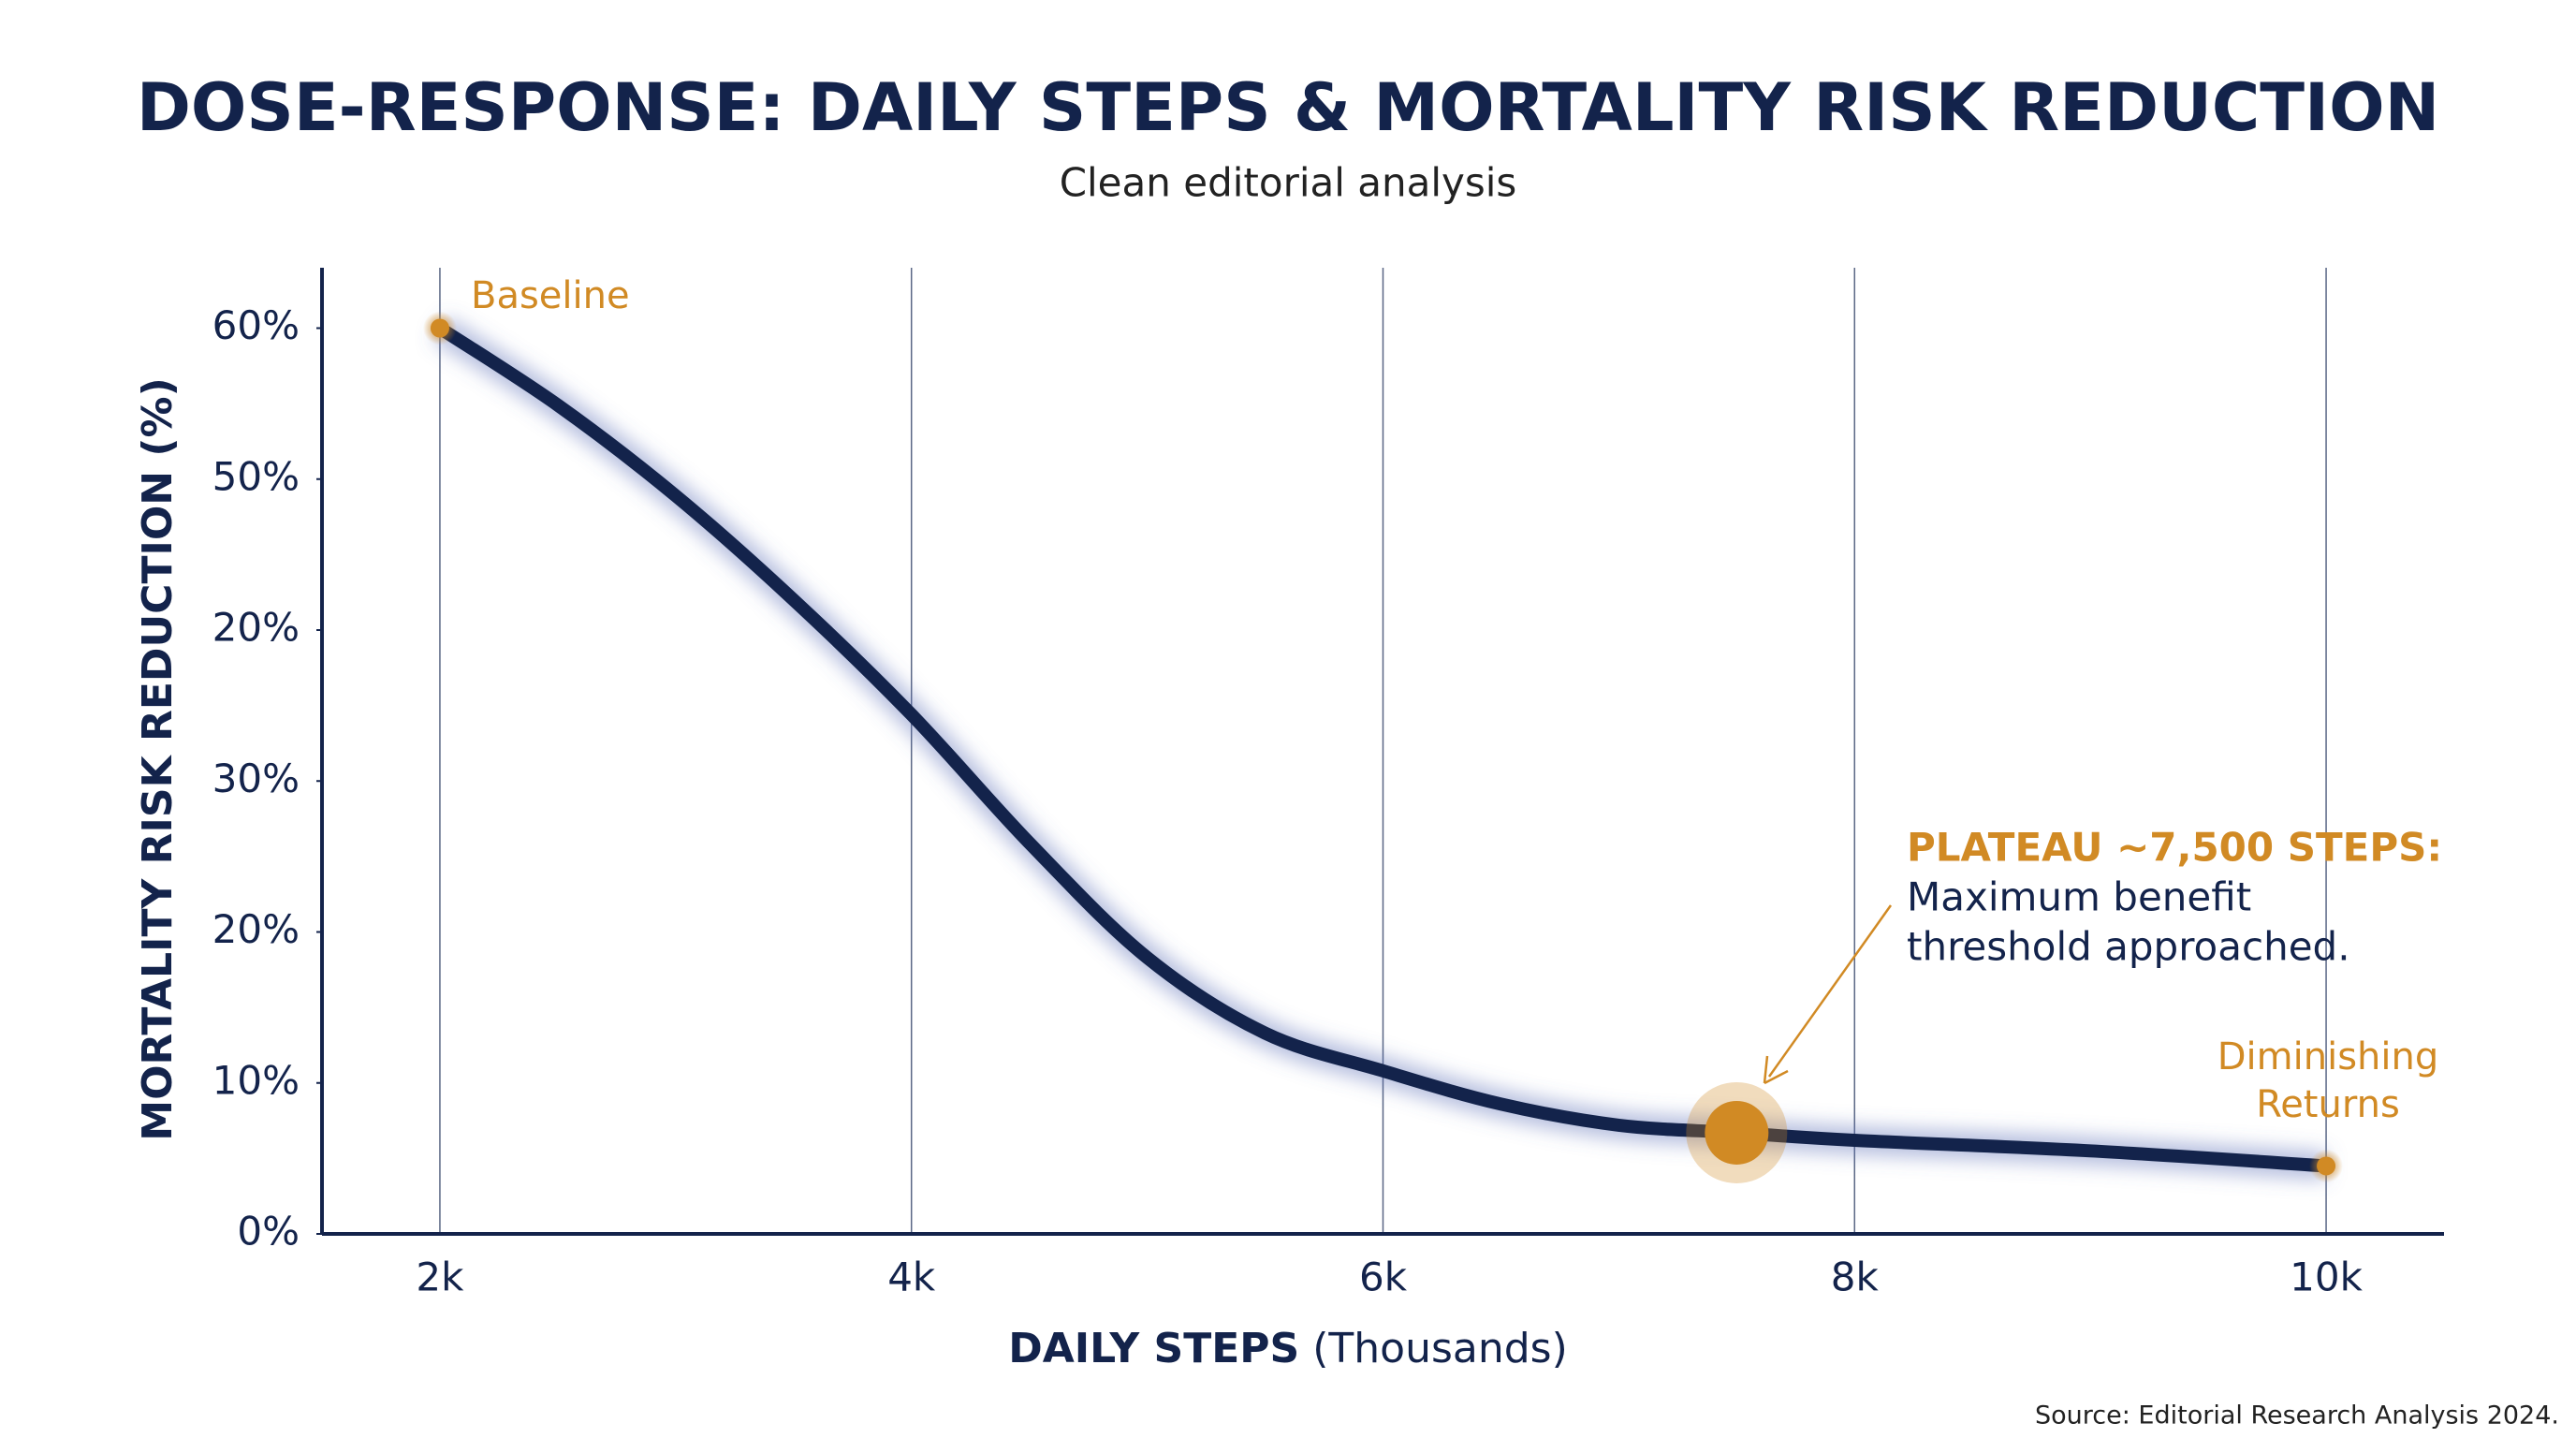 The image size is (2576, 1438). I want to click on annotation-diminishing: Returns, so click(2328, 1104).